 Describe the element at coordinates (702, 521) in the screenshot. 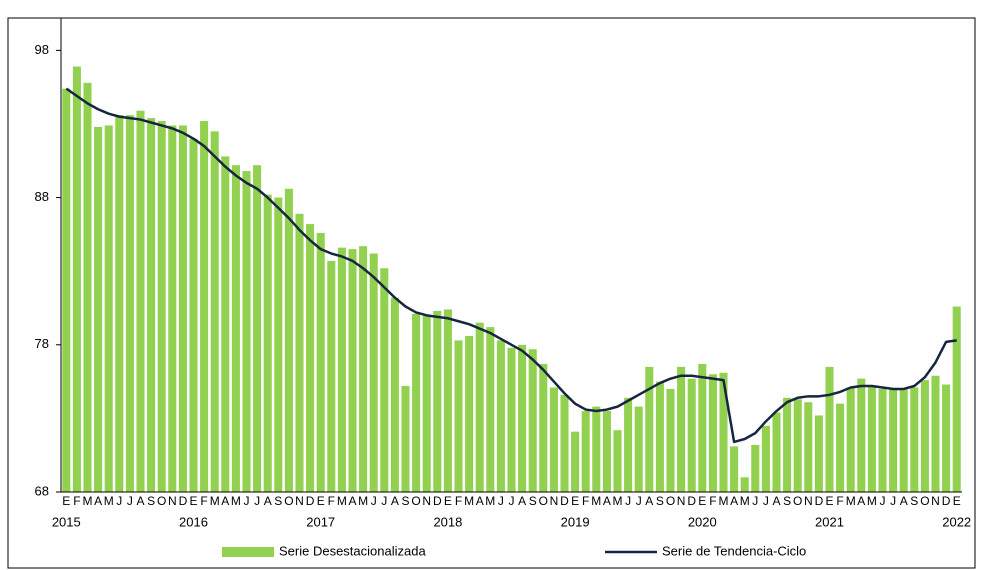

I see `year-label: 2020` at that location.